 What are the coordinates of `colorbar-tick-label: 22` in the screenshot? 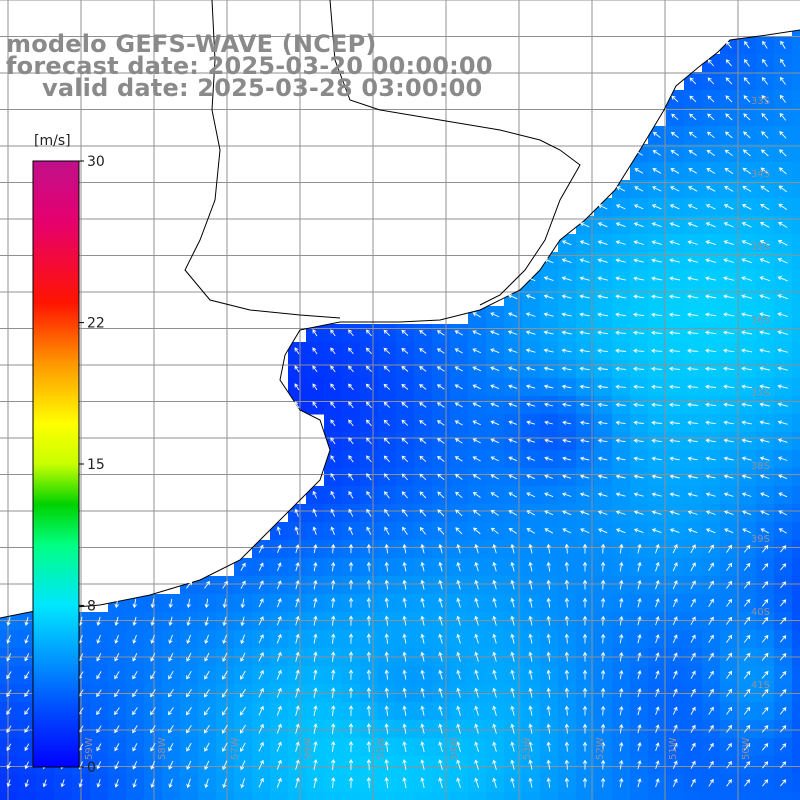 It's located at (96, 324).